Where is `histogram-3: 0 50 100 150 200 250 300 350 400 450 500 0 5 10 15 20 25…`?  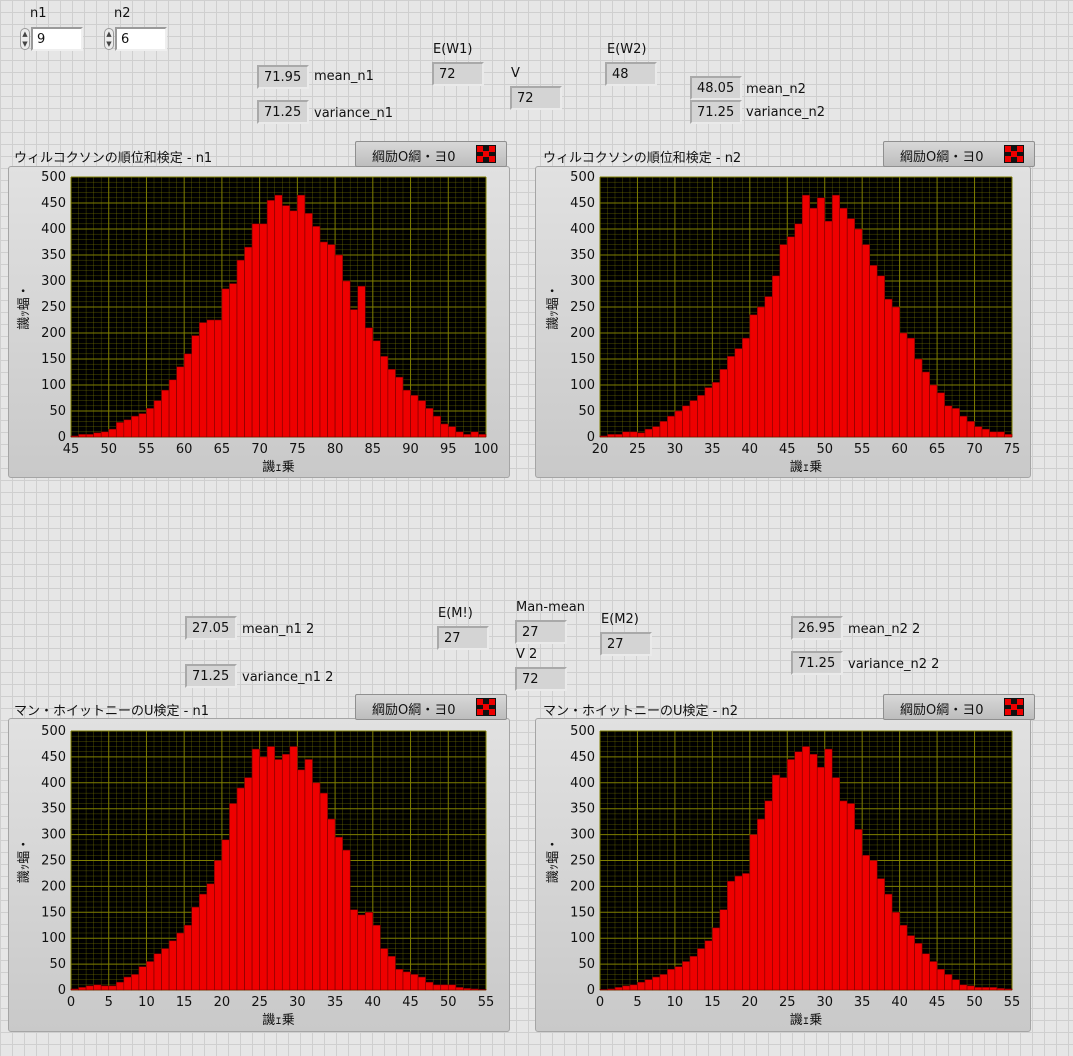 histogram-3: 0 50 100 150 200 250 300 350 400 450 500 0 5 10 15 20 25… is located at coordinates (783, 876).